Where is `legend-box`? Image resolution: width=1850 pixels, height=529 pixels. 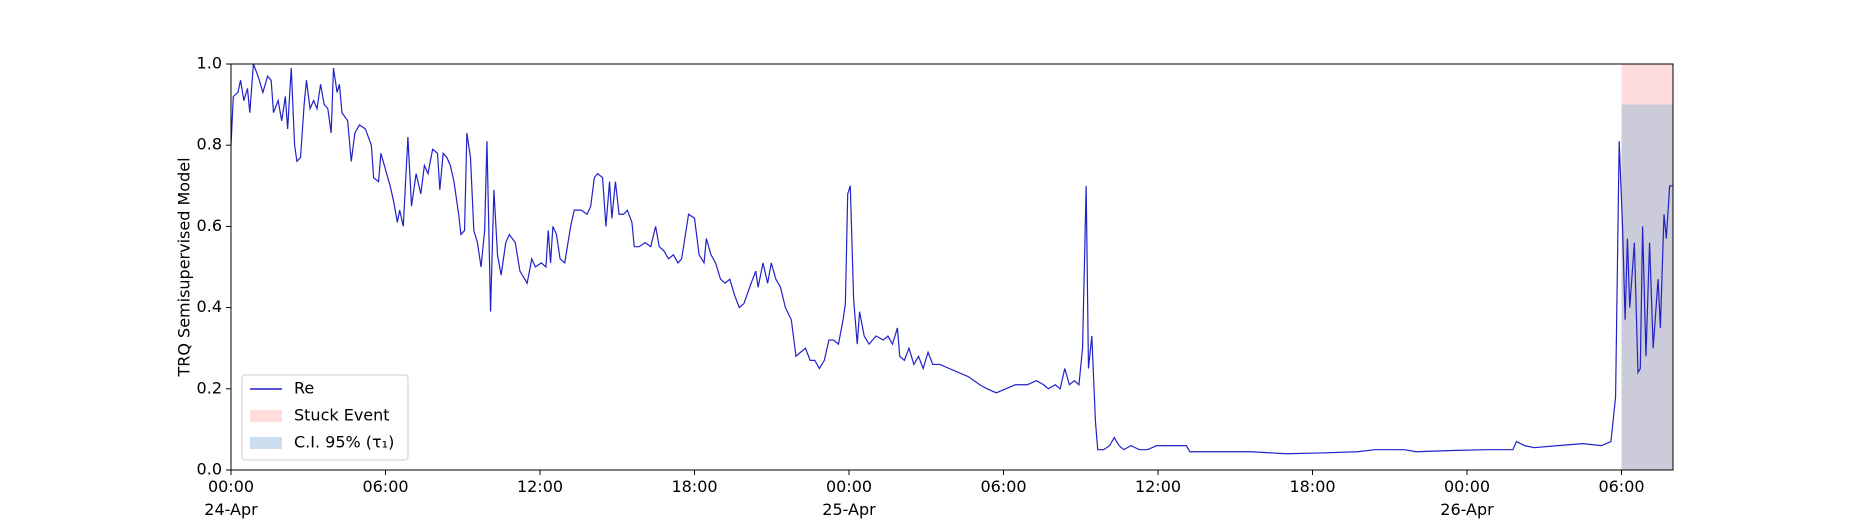 legend-box is located at coordinates (325, 417).